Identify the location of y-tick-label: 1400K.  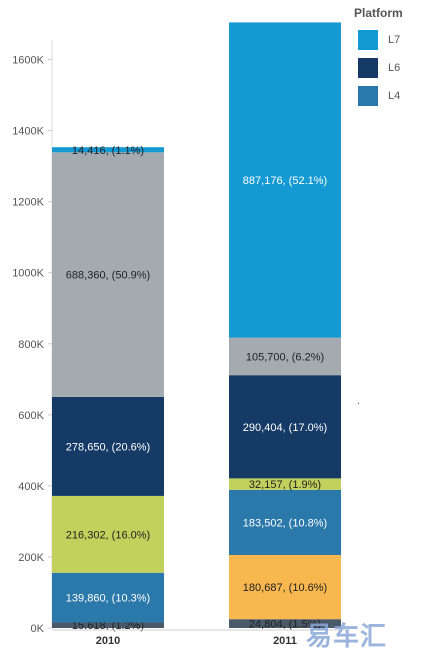
(28, 132).